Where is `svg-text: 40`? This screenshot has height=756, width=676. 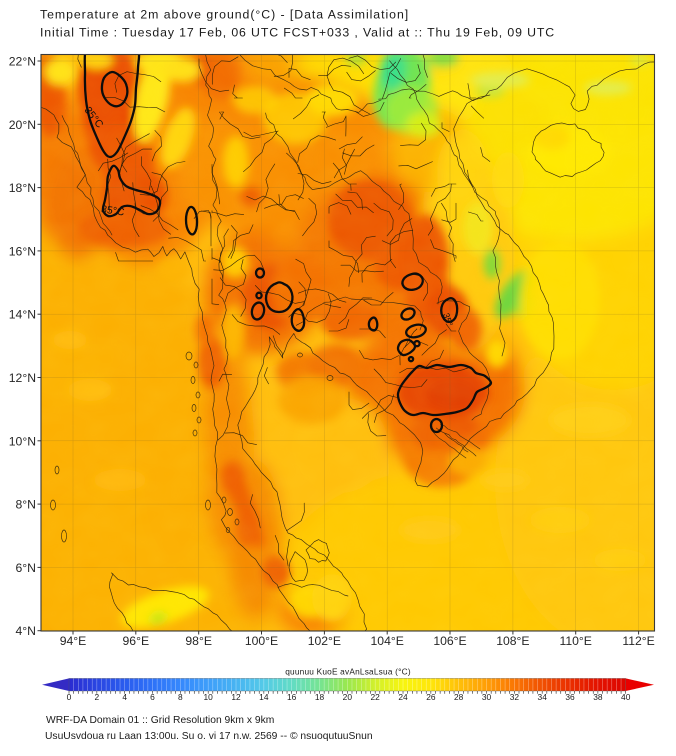 svg-text: 40 is located at coordinates (626, 697).